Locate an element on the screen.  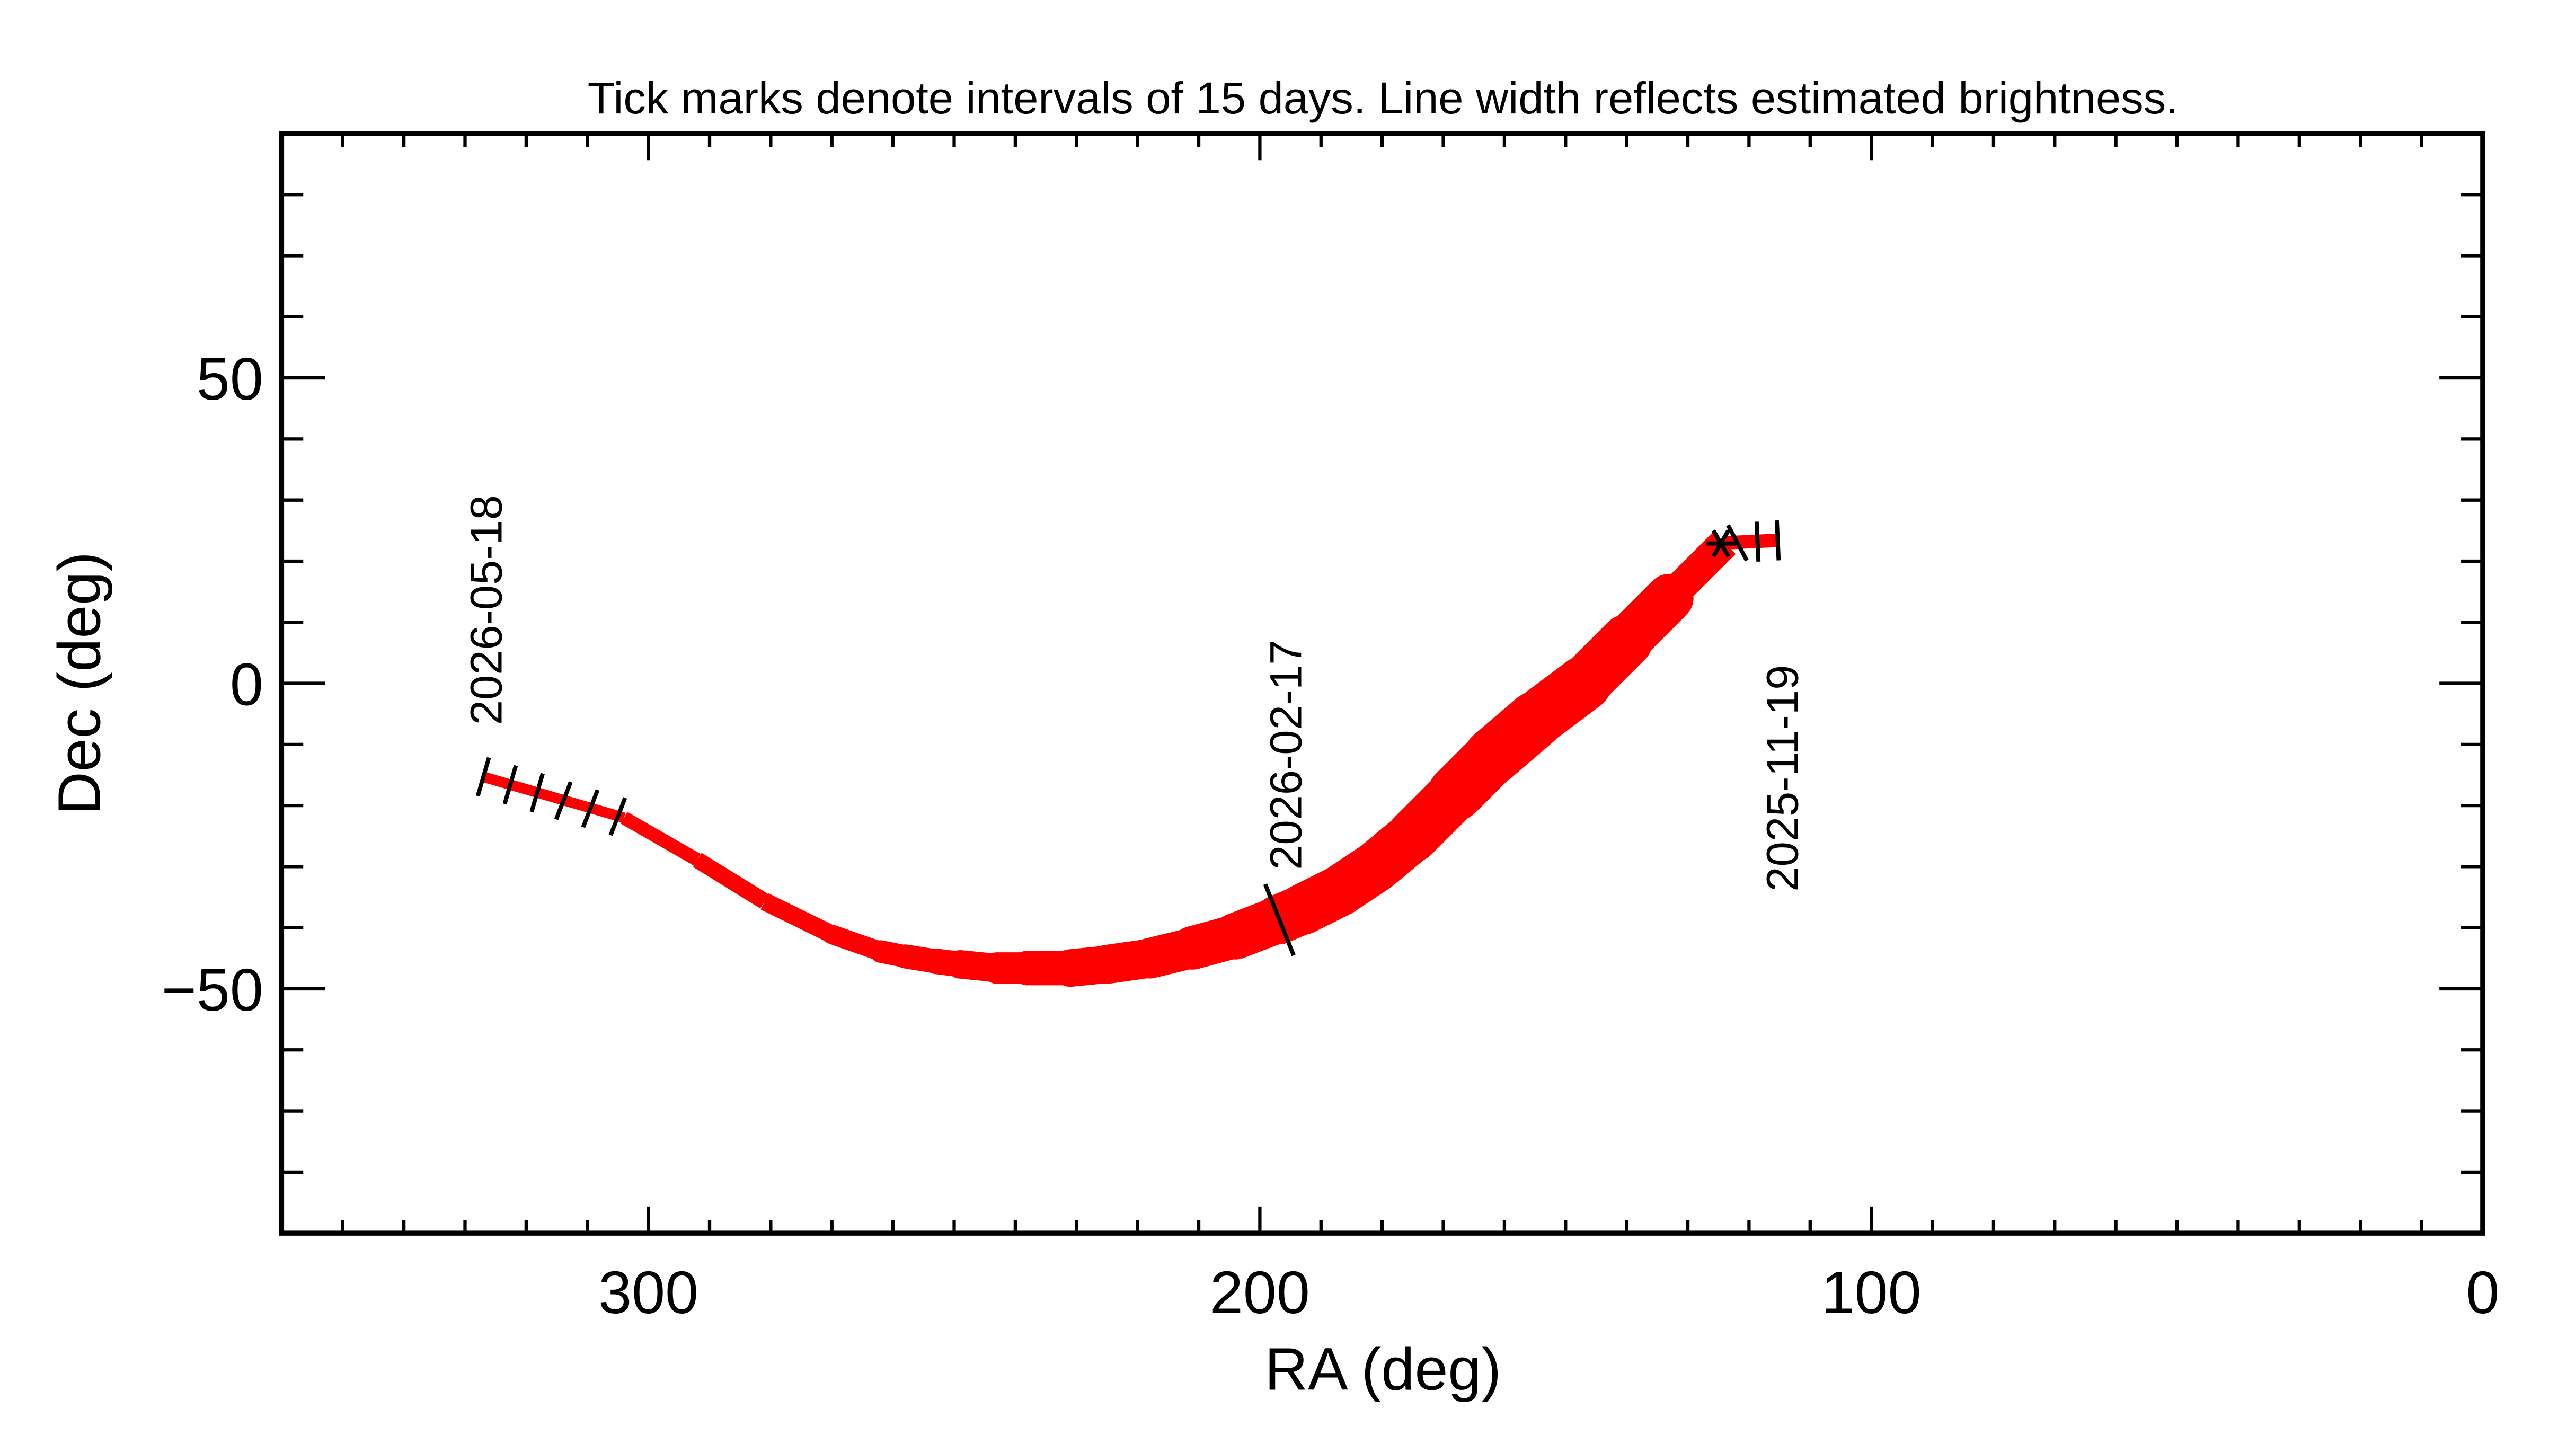
asterisk-stroke is located at coordinates (1720, 543).